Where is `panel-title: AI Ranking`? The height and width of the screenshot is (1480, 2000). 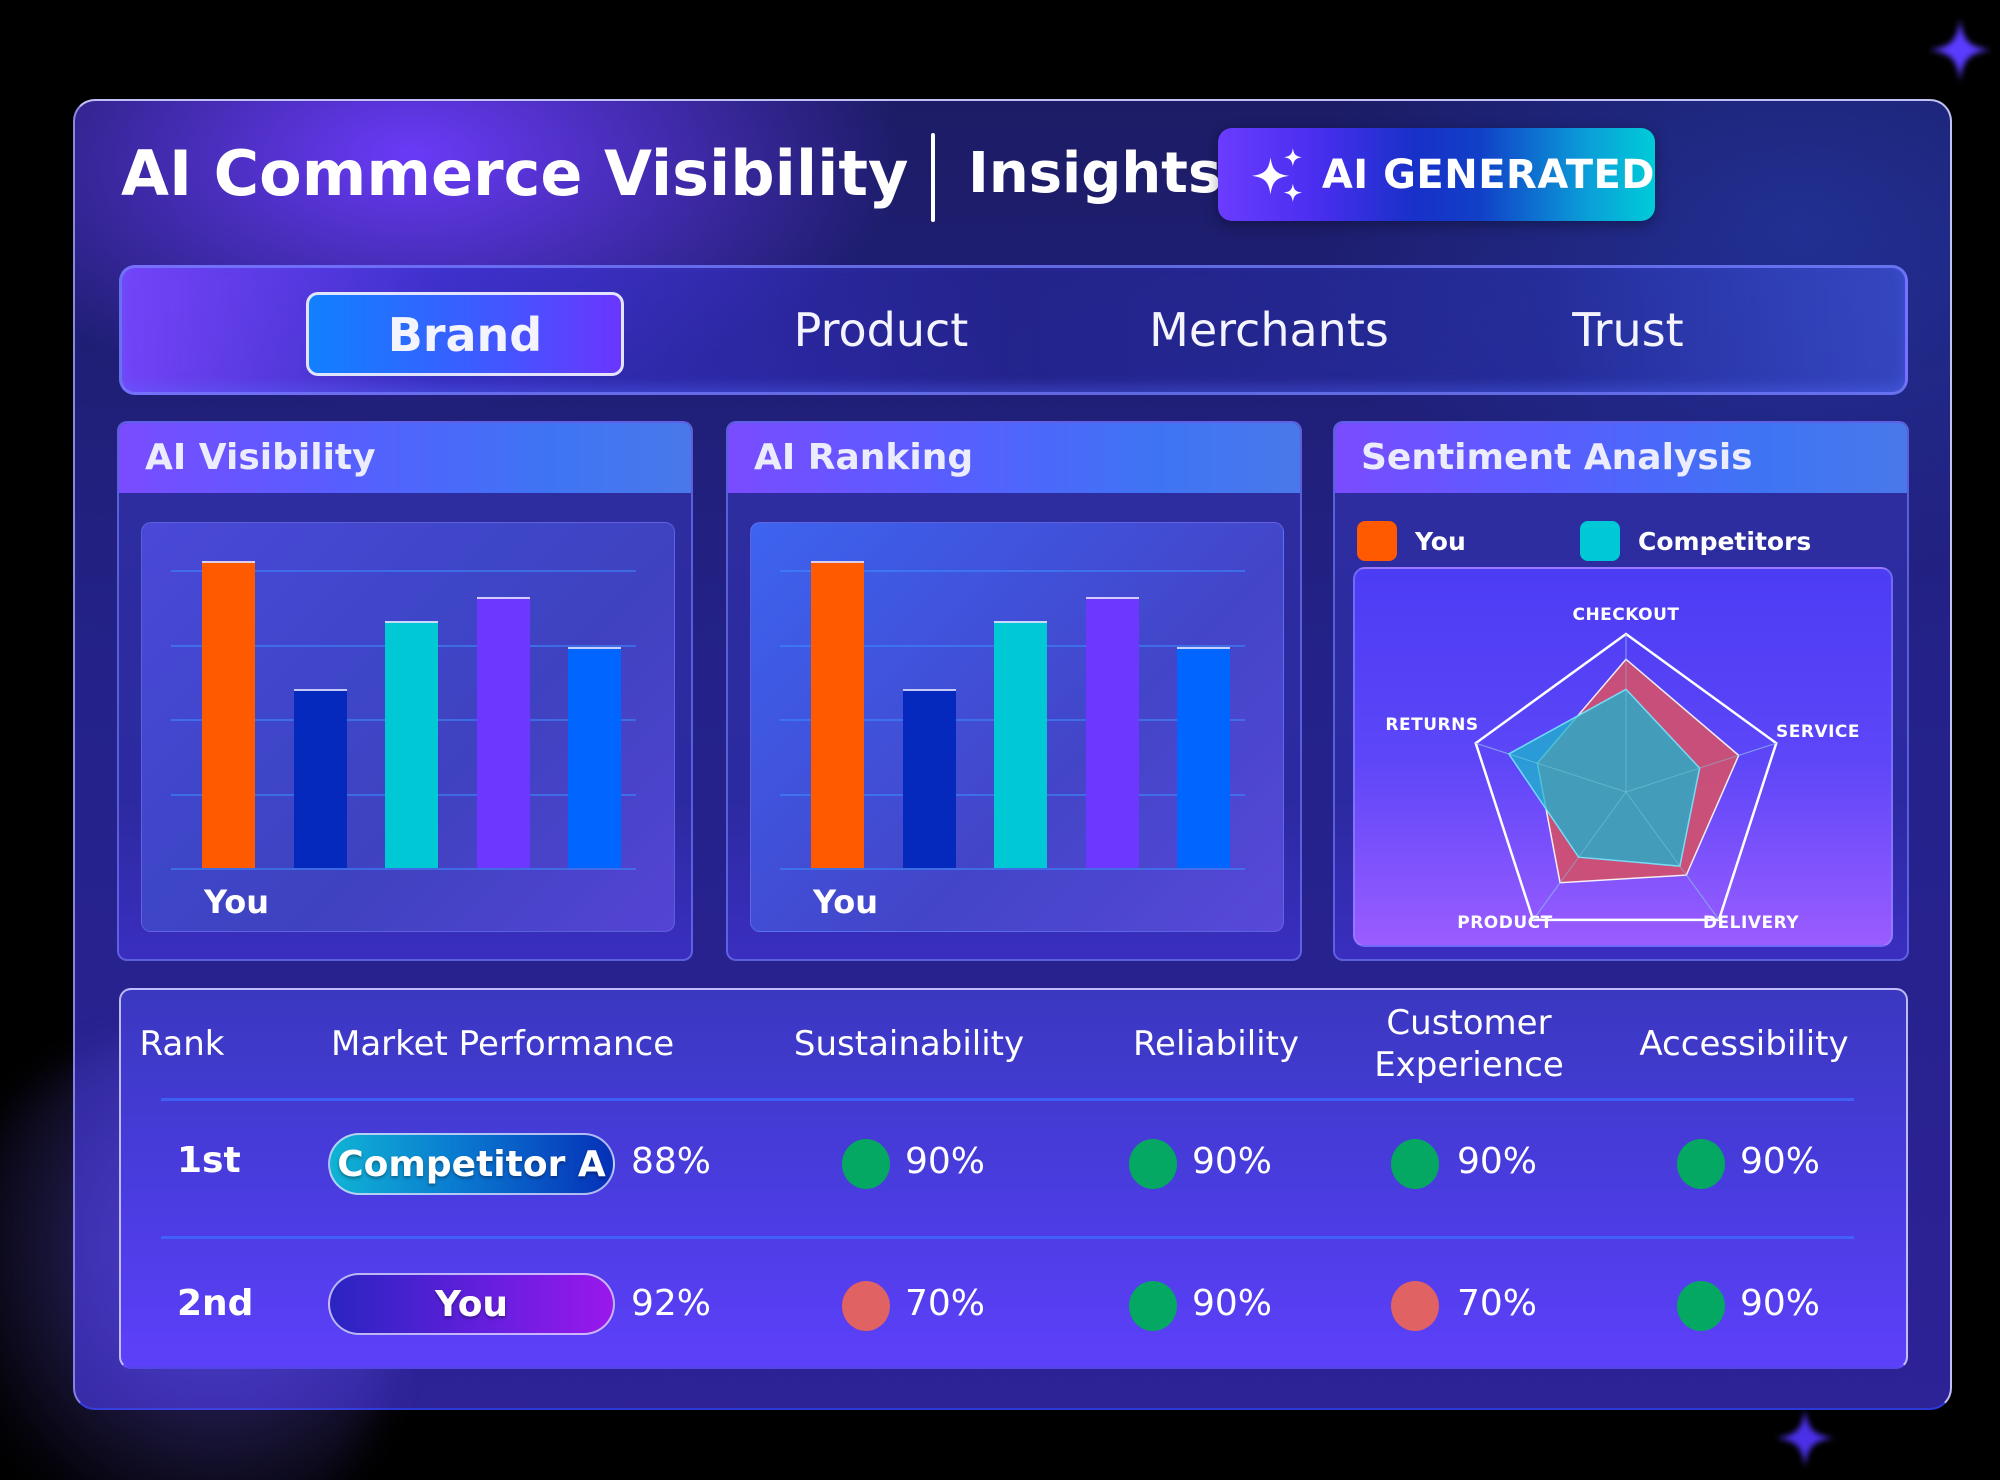 panel-title: AI Ranking is located at coordinates (864, 457).